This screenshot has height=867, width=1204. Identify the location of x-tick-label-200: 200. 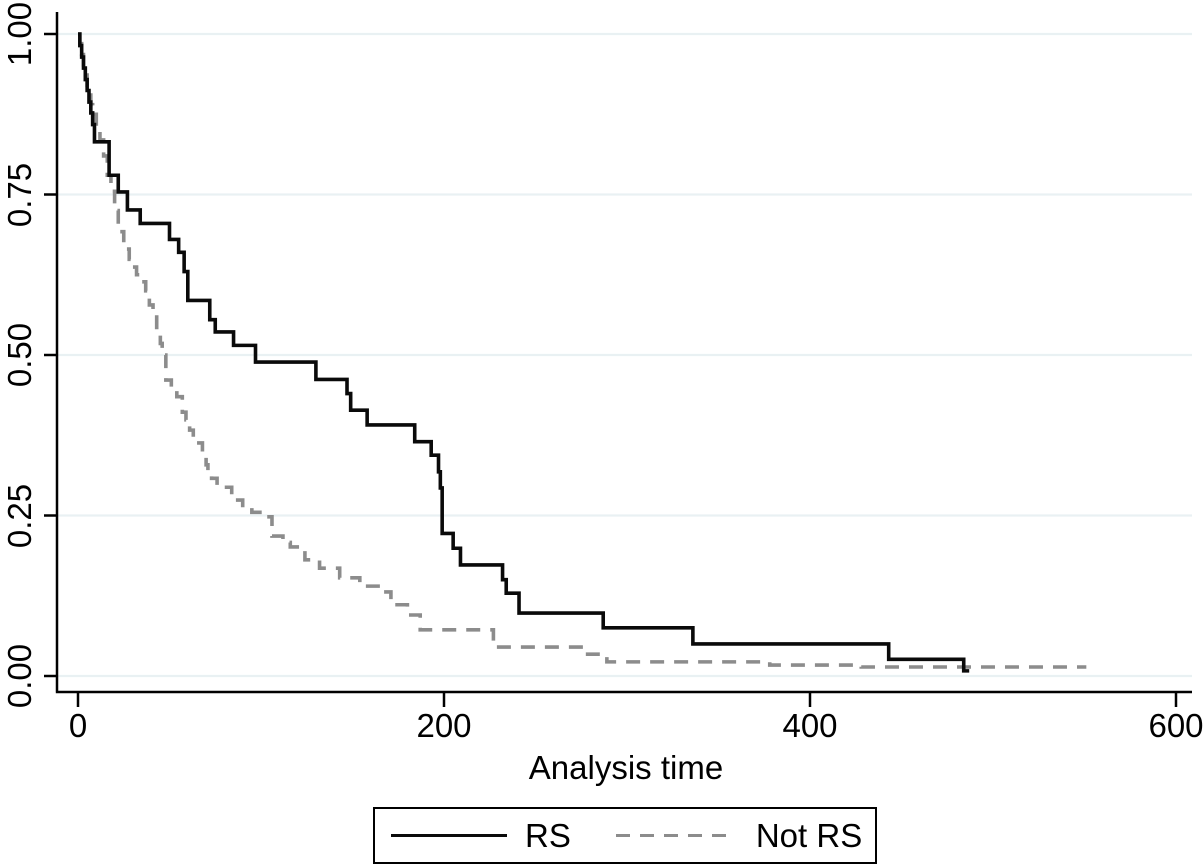
(444, 725).